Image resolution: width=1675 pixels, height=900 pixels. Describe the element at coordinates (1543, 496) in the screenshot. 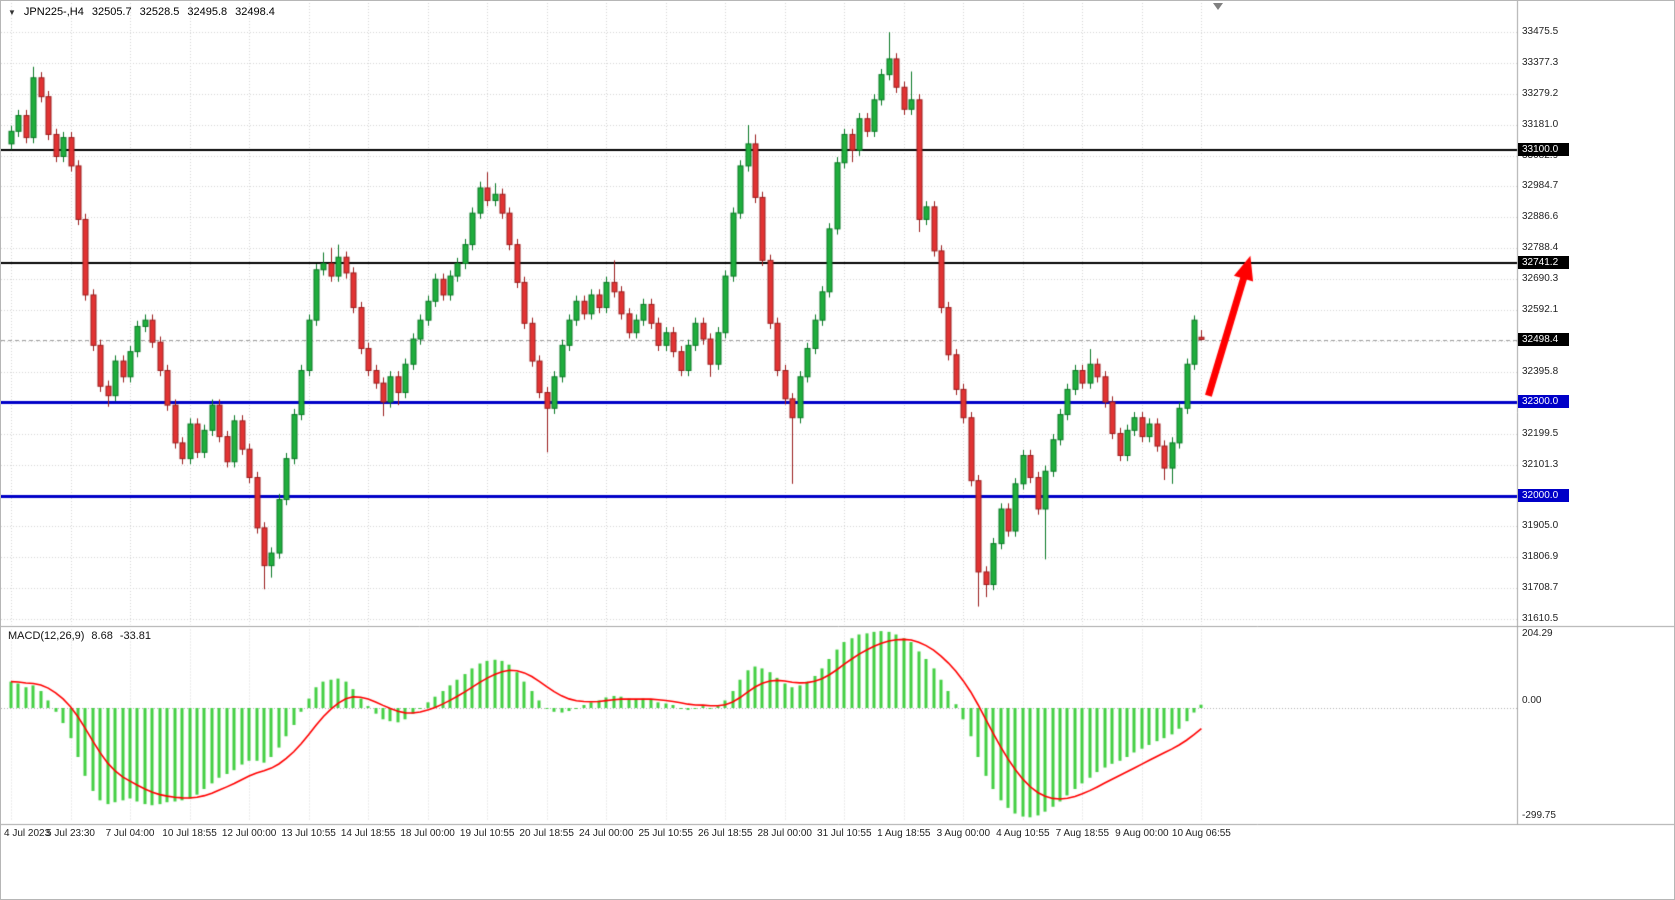

I see `price-line-badge: 32000.0` at that location.